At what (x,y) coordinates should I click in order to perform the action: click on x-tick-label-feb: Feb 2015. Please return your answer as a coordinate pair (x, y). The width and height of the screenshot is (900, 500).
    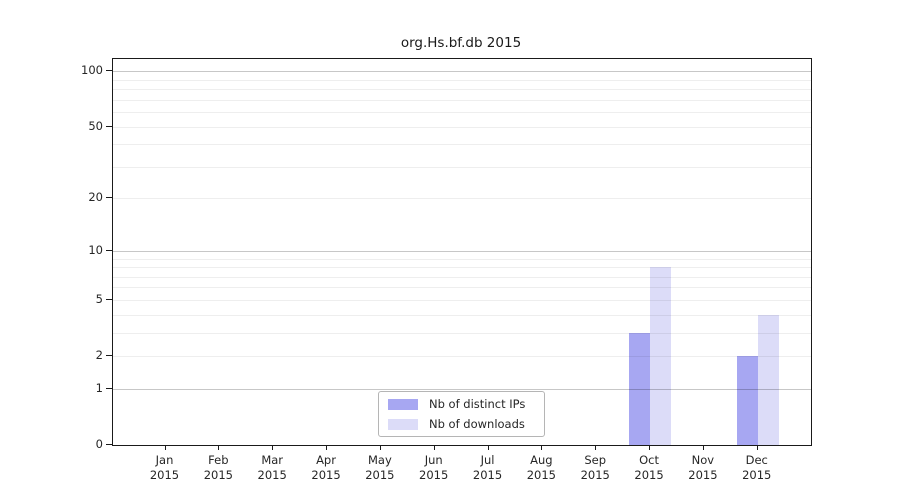
    Looking at the image, I should click on (218, 468).